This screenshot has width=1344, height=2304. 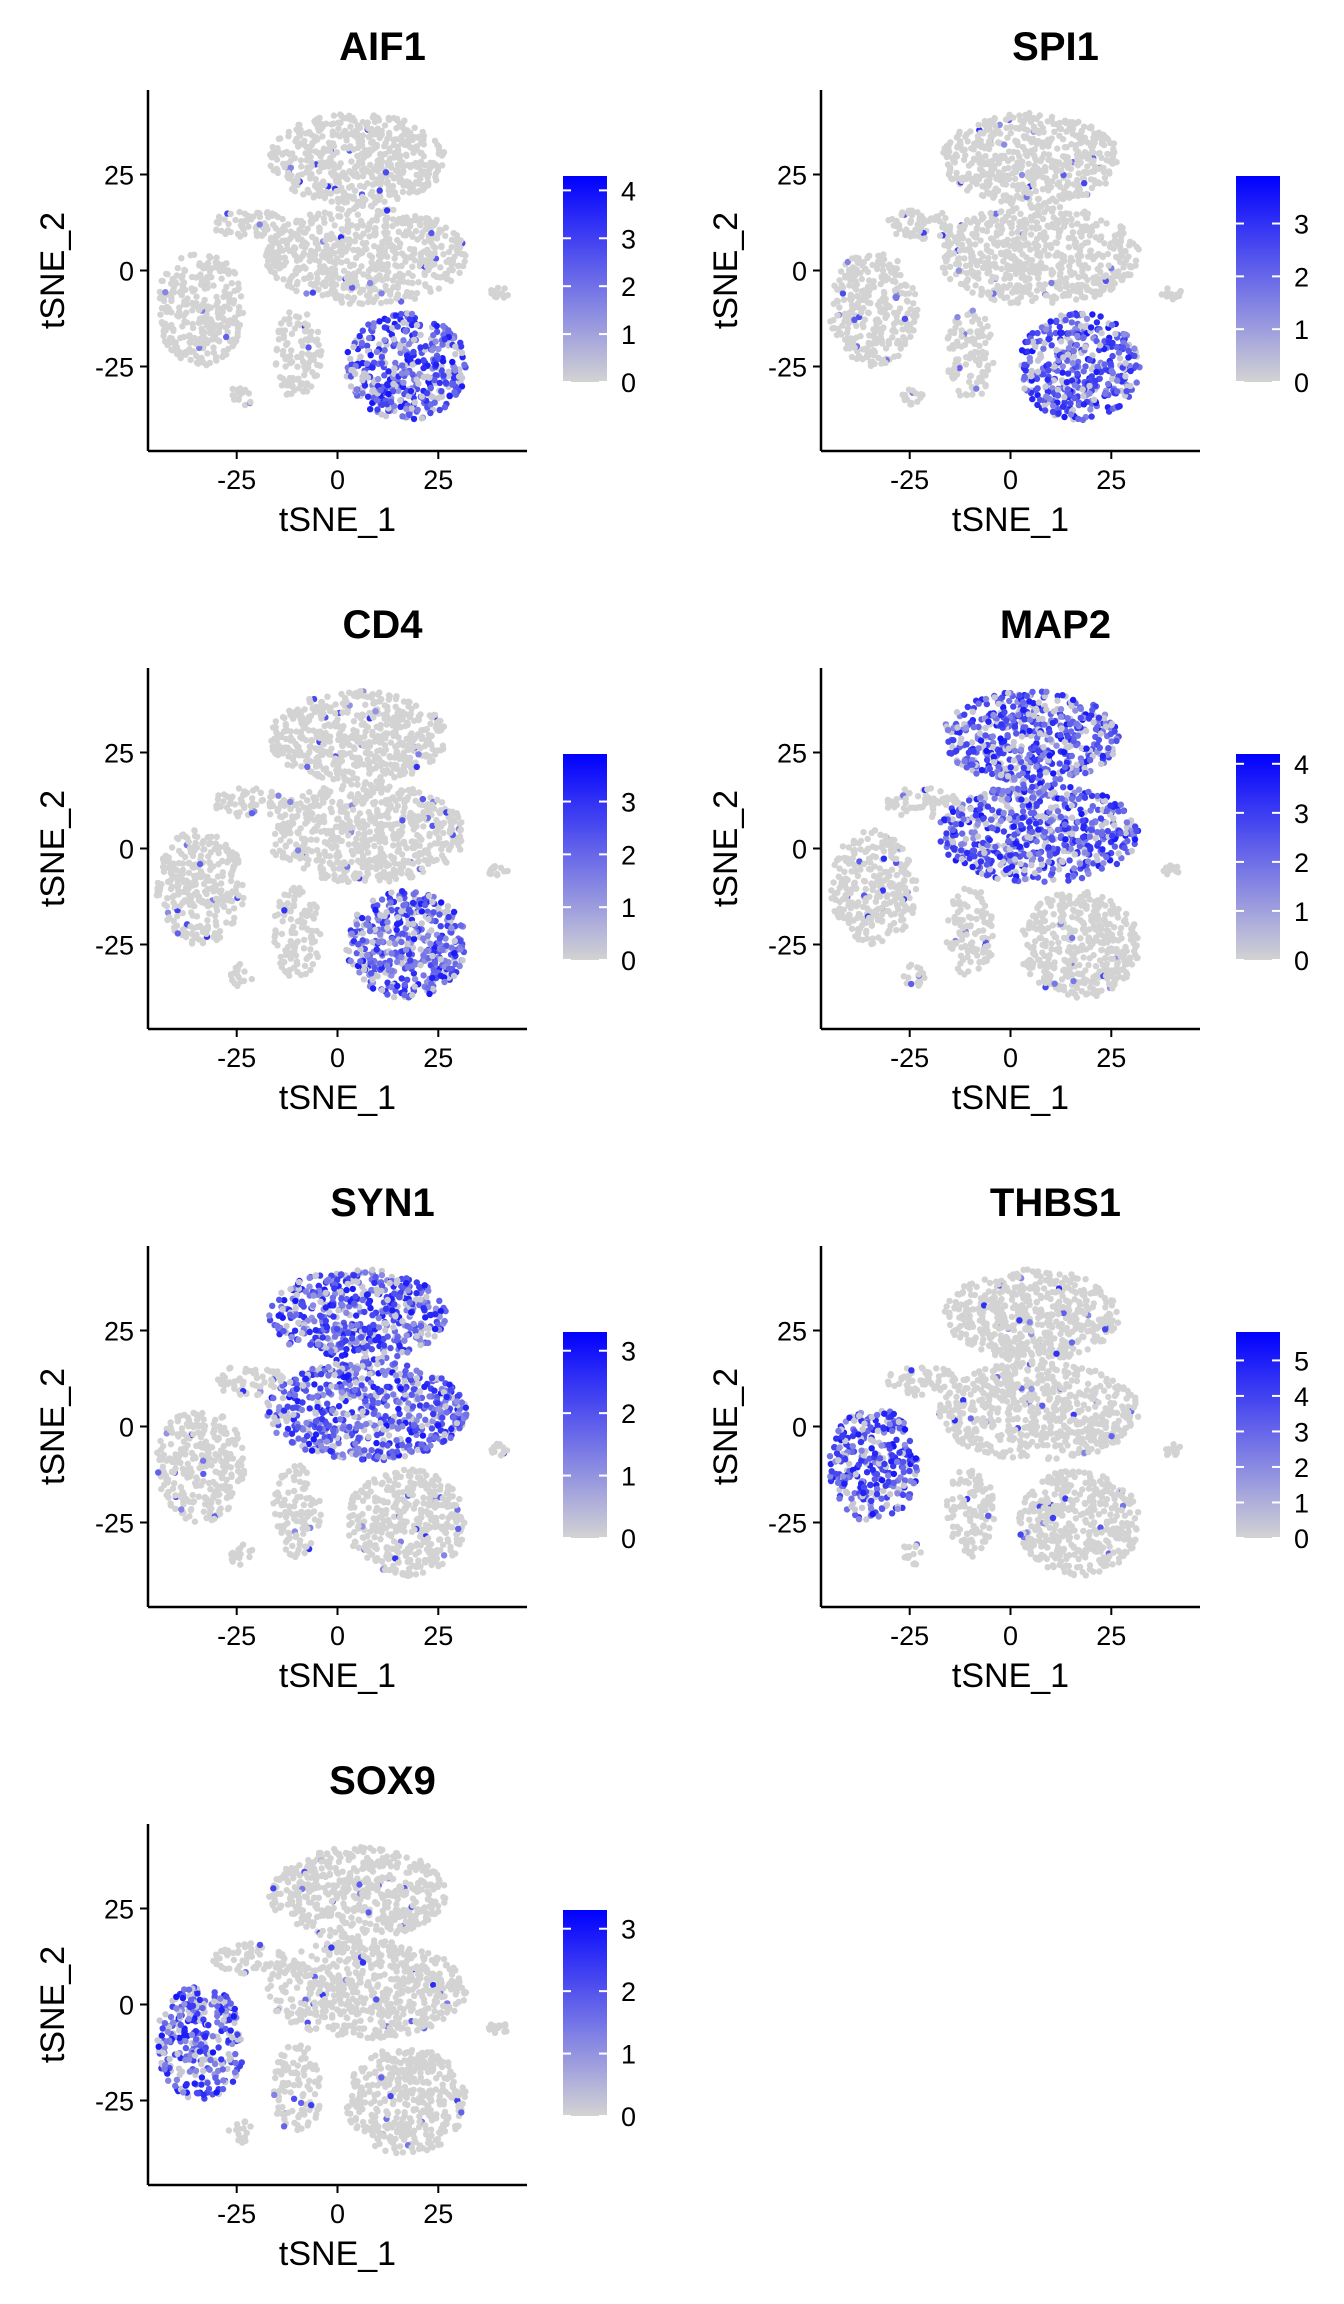 I want to click on scatter-points, so click(x=1005, y=266).